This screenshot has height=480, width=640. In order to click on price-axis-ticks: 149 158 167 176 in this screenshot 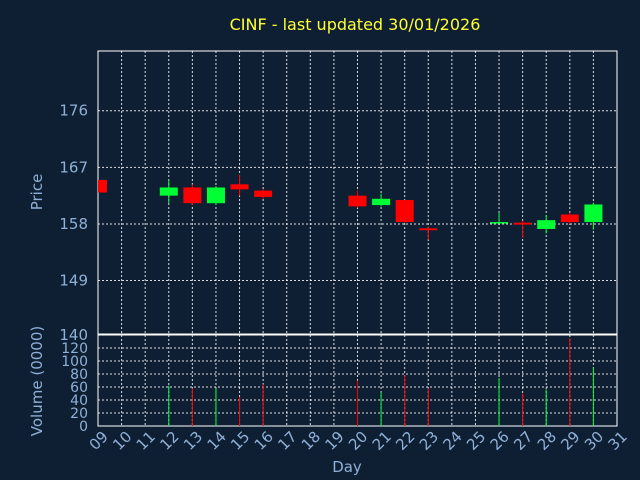, I will do `click(73, 196)`.